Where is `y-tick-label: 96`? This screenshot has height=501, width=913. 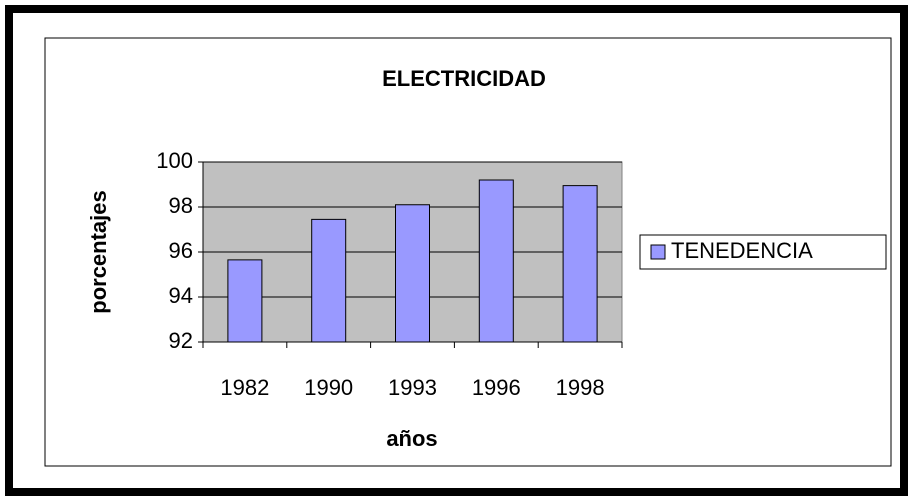
y-tick-label: 96 is located at coordinates (181, 250).